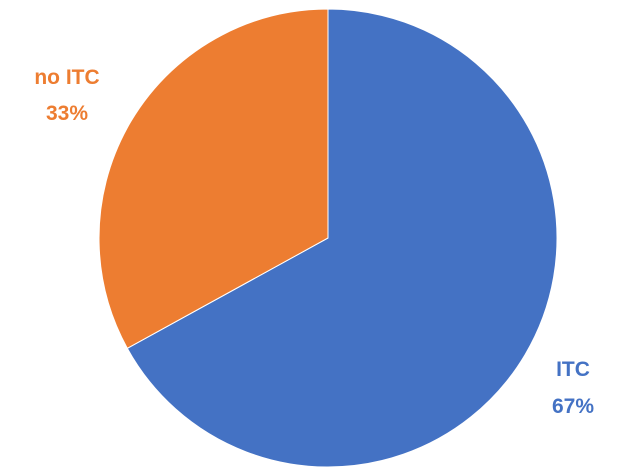  Describe the element at coordinates (66, 77) in the screenshot. I see `slice-label-no-itc: no ITC` at that location.